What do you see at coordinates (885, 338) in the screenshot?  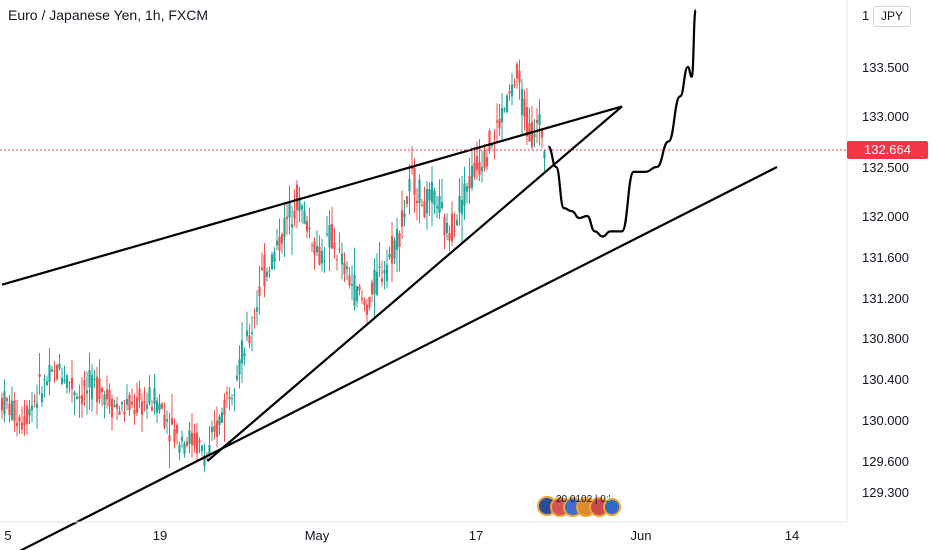 I see `price-tick-label: 130.800` at bounding box center [885, 338].